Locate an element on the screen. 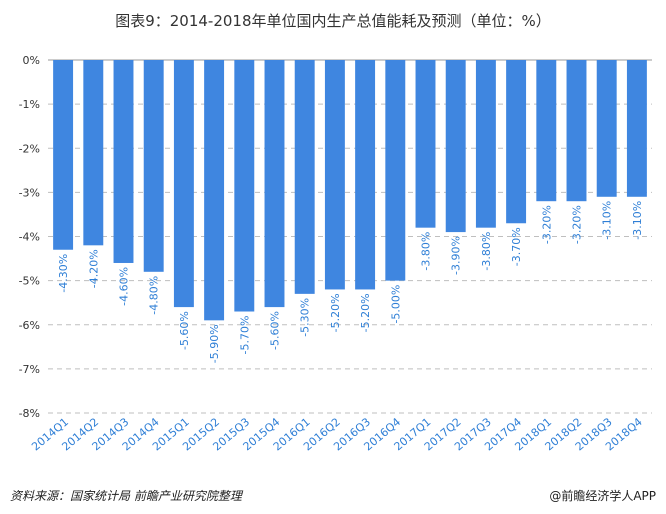 The width and height of the screenshot is (666, 514). chart-title: 图表9：2014-2018年单位国内生产总值能耗及预测（单位：%） is located at coordinates (333, 21).